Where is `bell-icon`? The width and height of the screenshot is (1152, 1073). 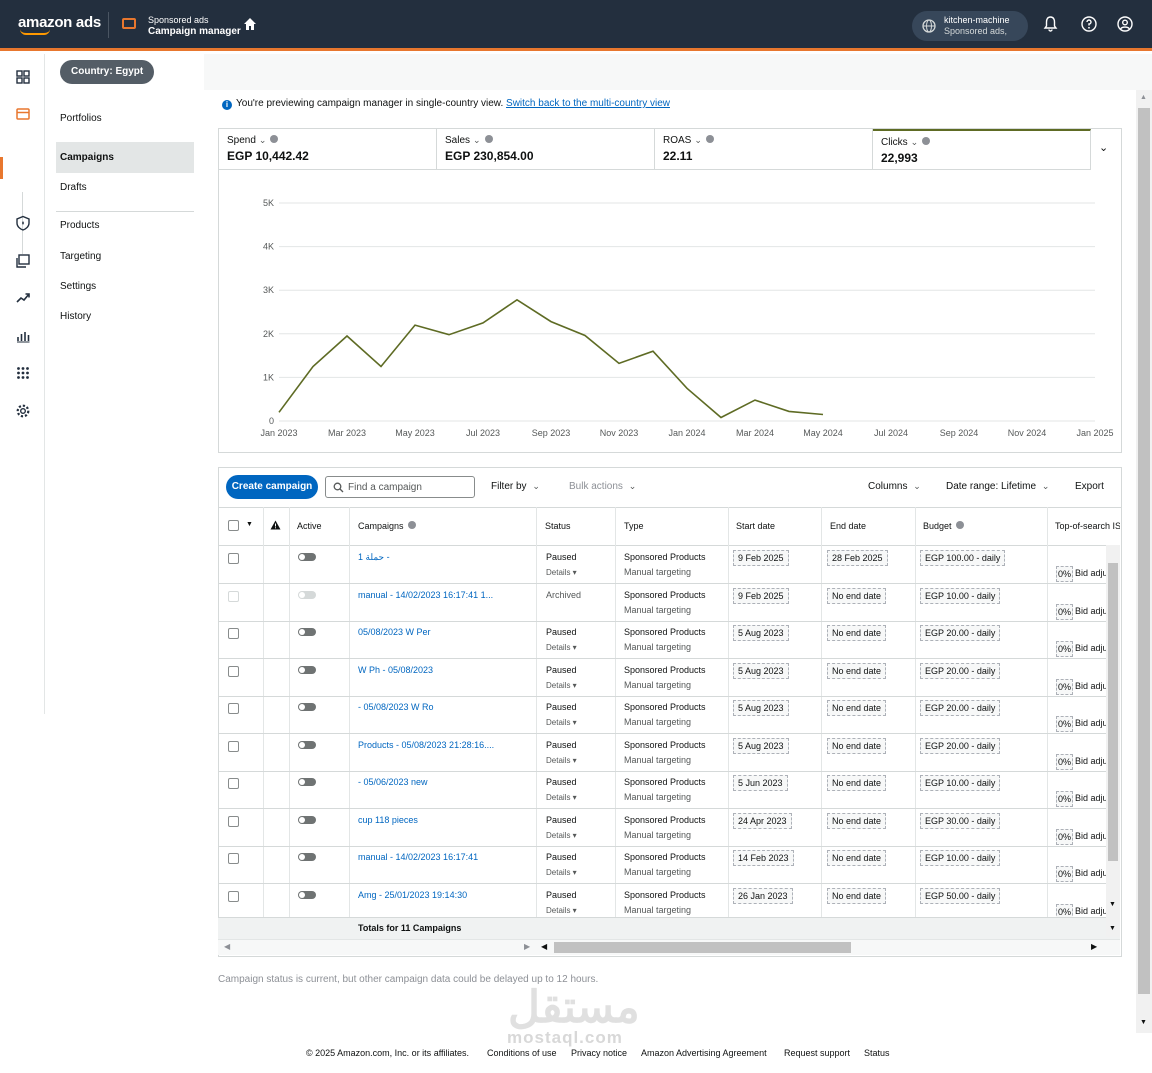 bell-icon is located at coordinates (1050, 24).